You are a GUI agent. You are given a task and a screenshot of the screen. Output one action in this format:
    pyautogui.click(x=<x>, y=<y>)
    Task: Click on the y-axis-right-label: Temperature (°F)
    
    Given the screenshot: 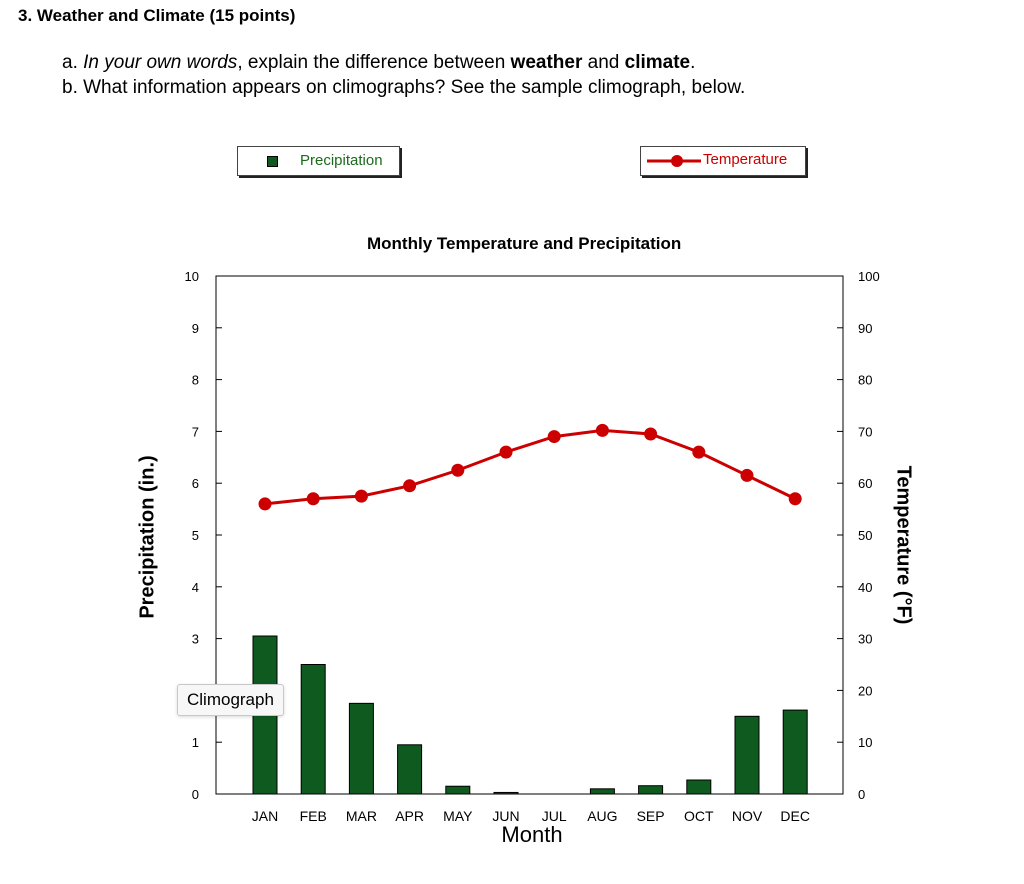 What is the action you would take?
    pyautogui.click(x=903, y=545)
    